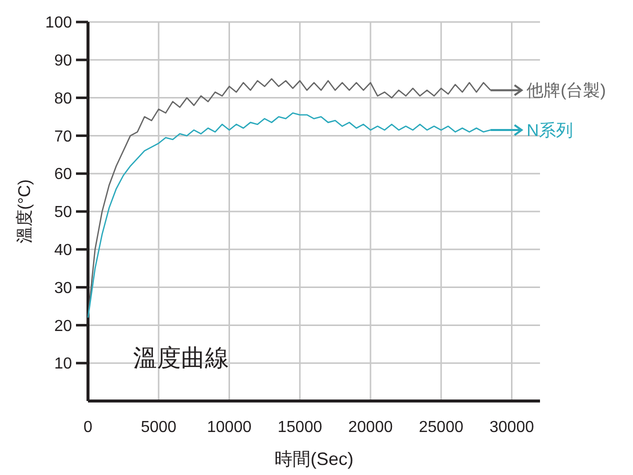  What do you see at coordinates (63, 288) in the screenshot?
I see `y-tick-label: 30` at bounding box center [63, 288].